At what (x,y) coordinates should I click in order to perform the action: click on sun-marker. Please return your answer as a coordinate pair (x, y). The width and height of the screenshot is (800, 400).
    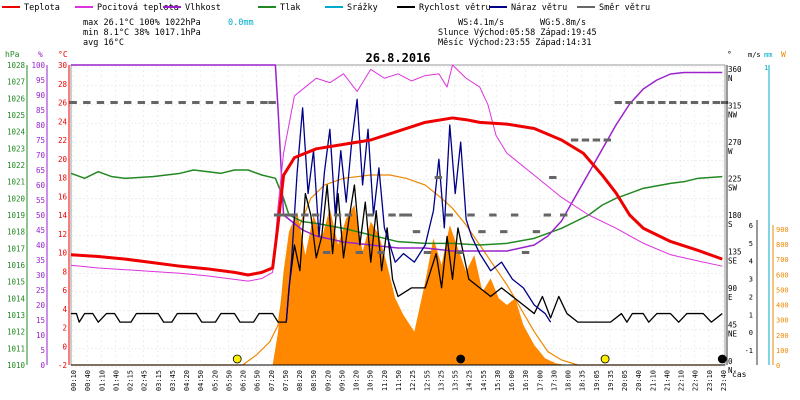
    Looking at the image, I should click on (605, 359).